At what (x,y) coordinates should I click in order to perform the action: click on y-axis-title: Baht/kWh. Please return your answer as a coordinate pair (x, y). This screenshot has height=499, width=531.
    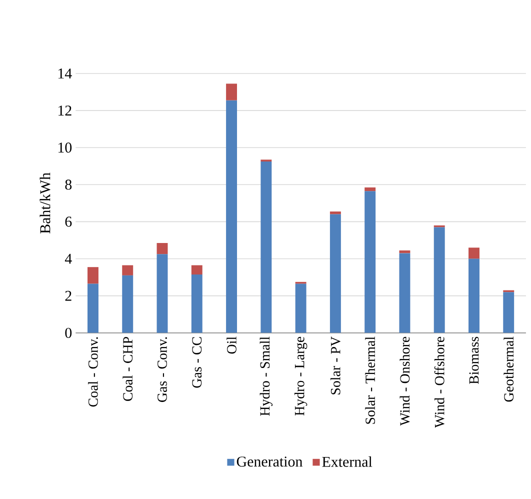
    Looking at the image, I should click on (45, 203).